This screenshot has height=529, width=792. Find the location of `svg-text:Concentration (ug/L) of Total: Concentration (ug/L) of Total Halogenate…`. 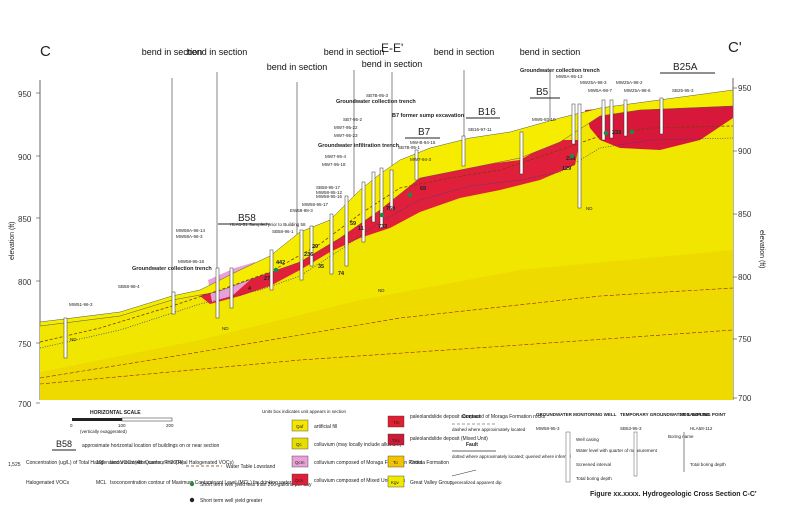

svg-text:Concentration (ug/L) of Total: Concentration (ug/L) of Total Halogenate… is located at coordinates (105, 463).